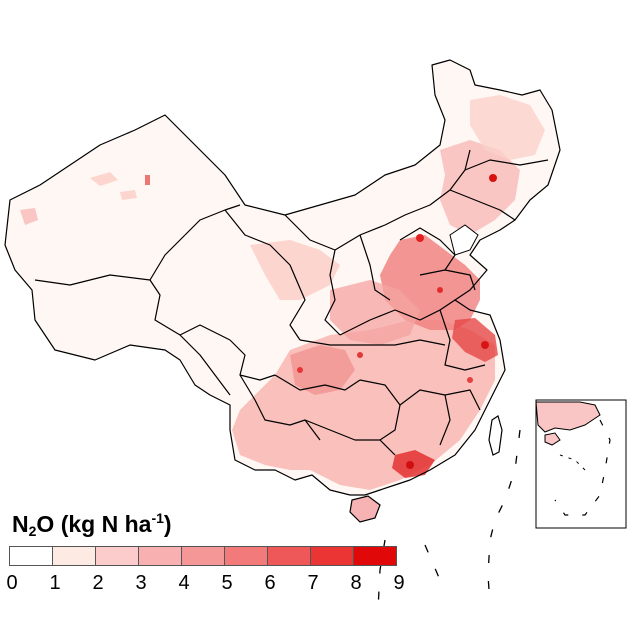 The height and width of the screenshot is (633, 633). I want to click on hot-spots, so click(397, 321).